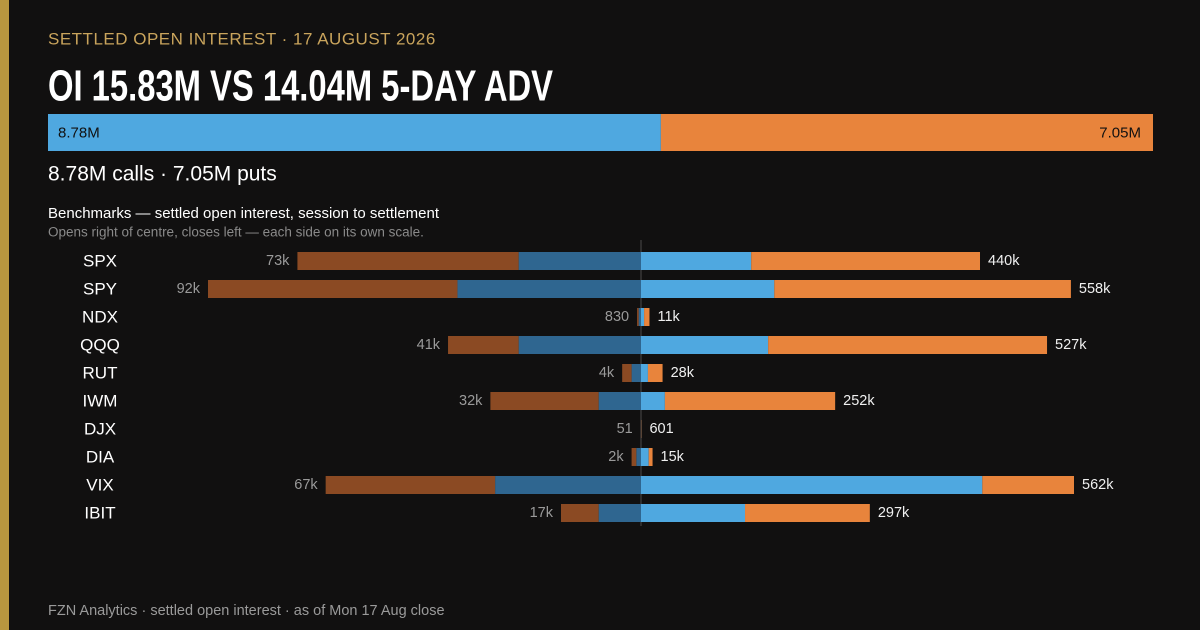  Describe the element at coordinates (278, 261) in the screenshot. I see `close-total-label: 73k` at that location.